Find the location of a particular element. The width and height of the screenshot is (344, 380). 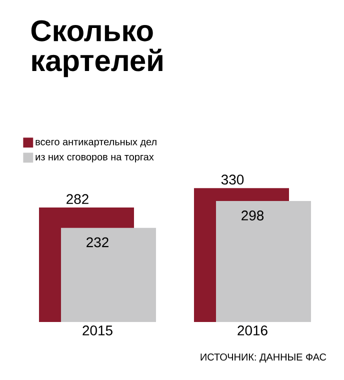

data-label: 298 is located at coordinates (253, 215).